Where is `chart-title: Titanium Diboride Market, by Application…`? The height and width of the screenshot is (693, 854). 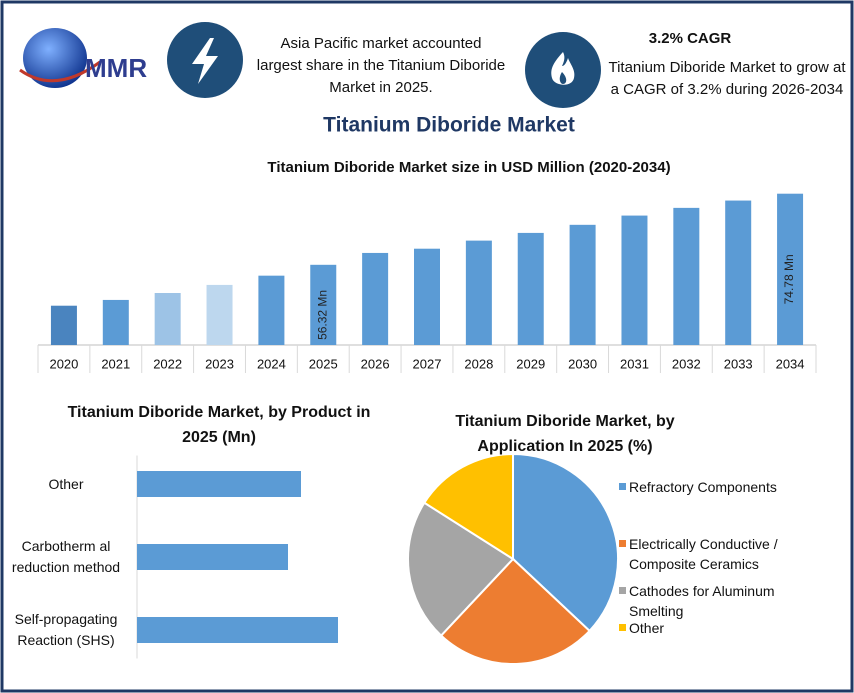
chart-title: Titanium Diboride Market, by Application… is located at coordinates (565, 434).